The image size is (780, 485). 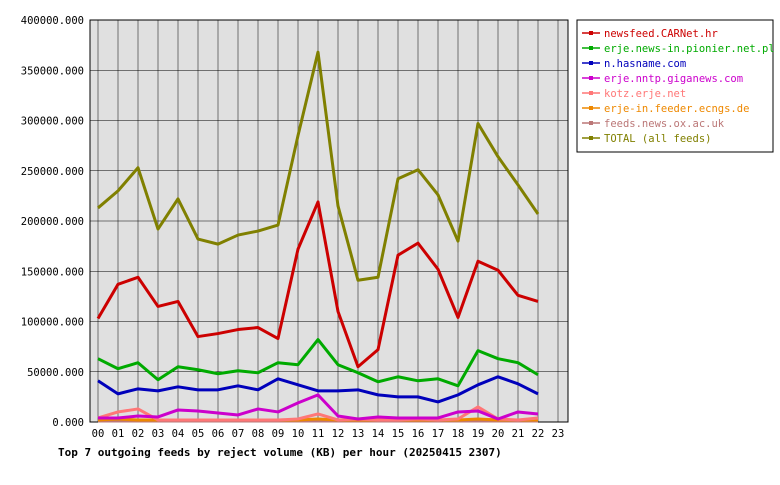 I want to click on legend-label: newsfeed.CARNet.hr, so click(x=661, y=34).